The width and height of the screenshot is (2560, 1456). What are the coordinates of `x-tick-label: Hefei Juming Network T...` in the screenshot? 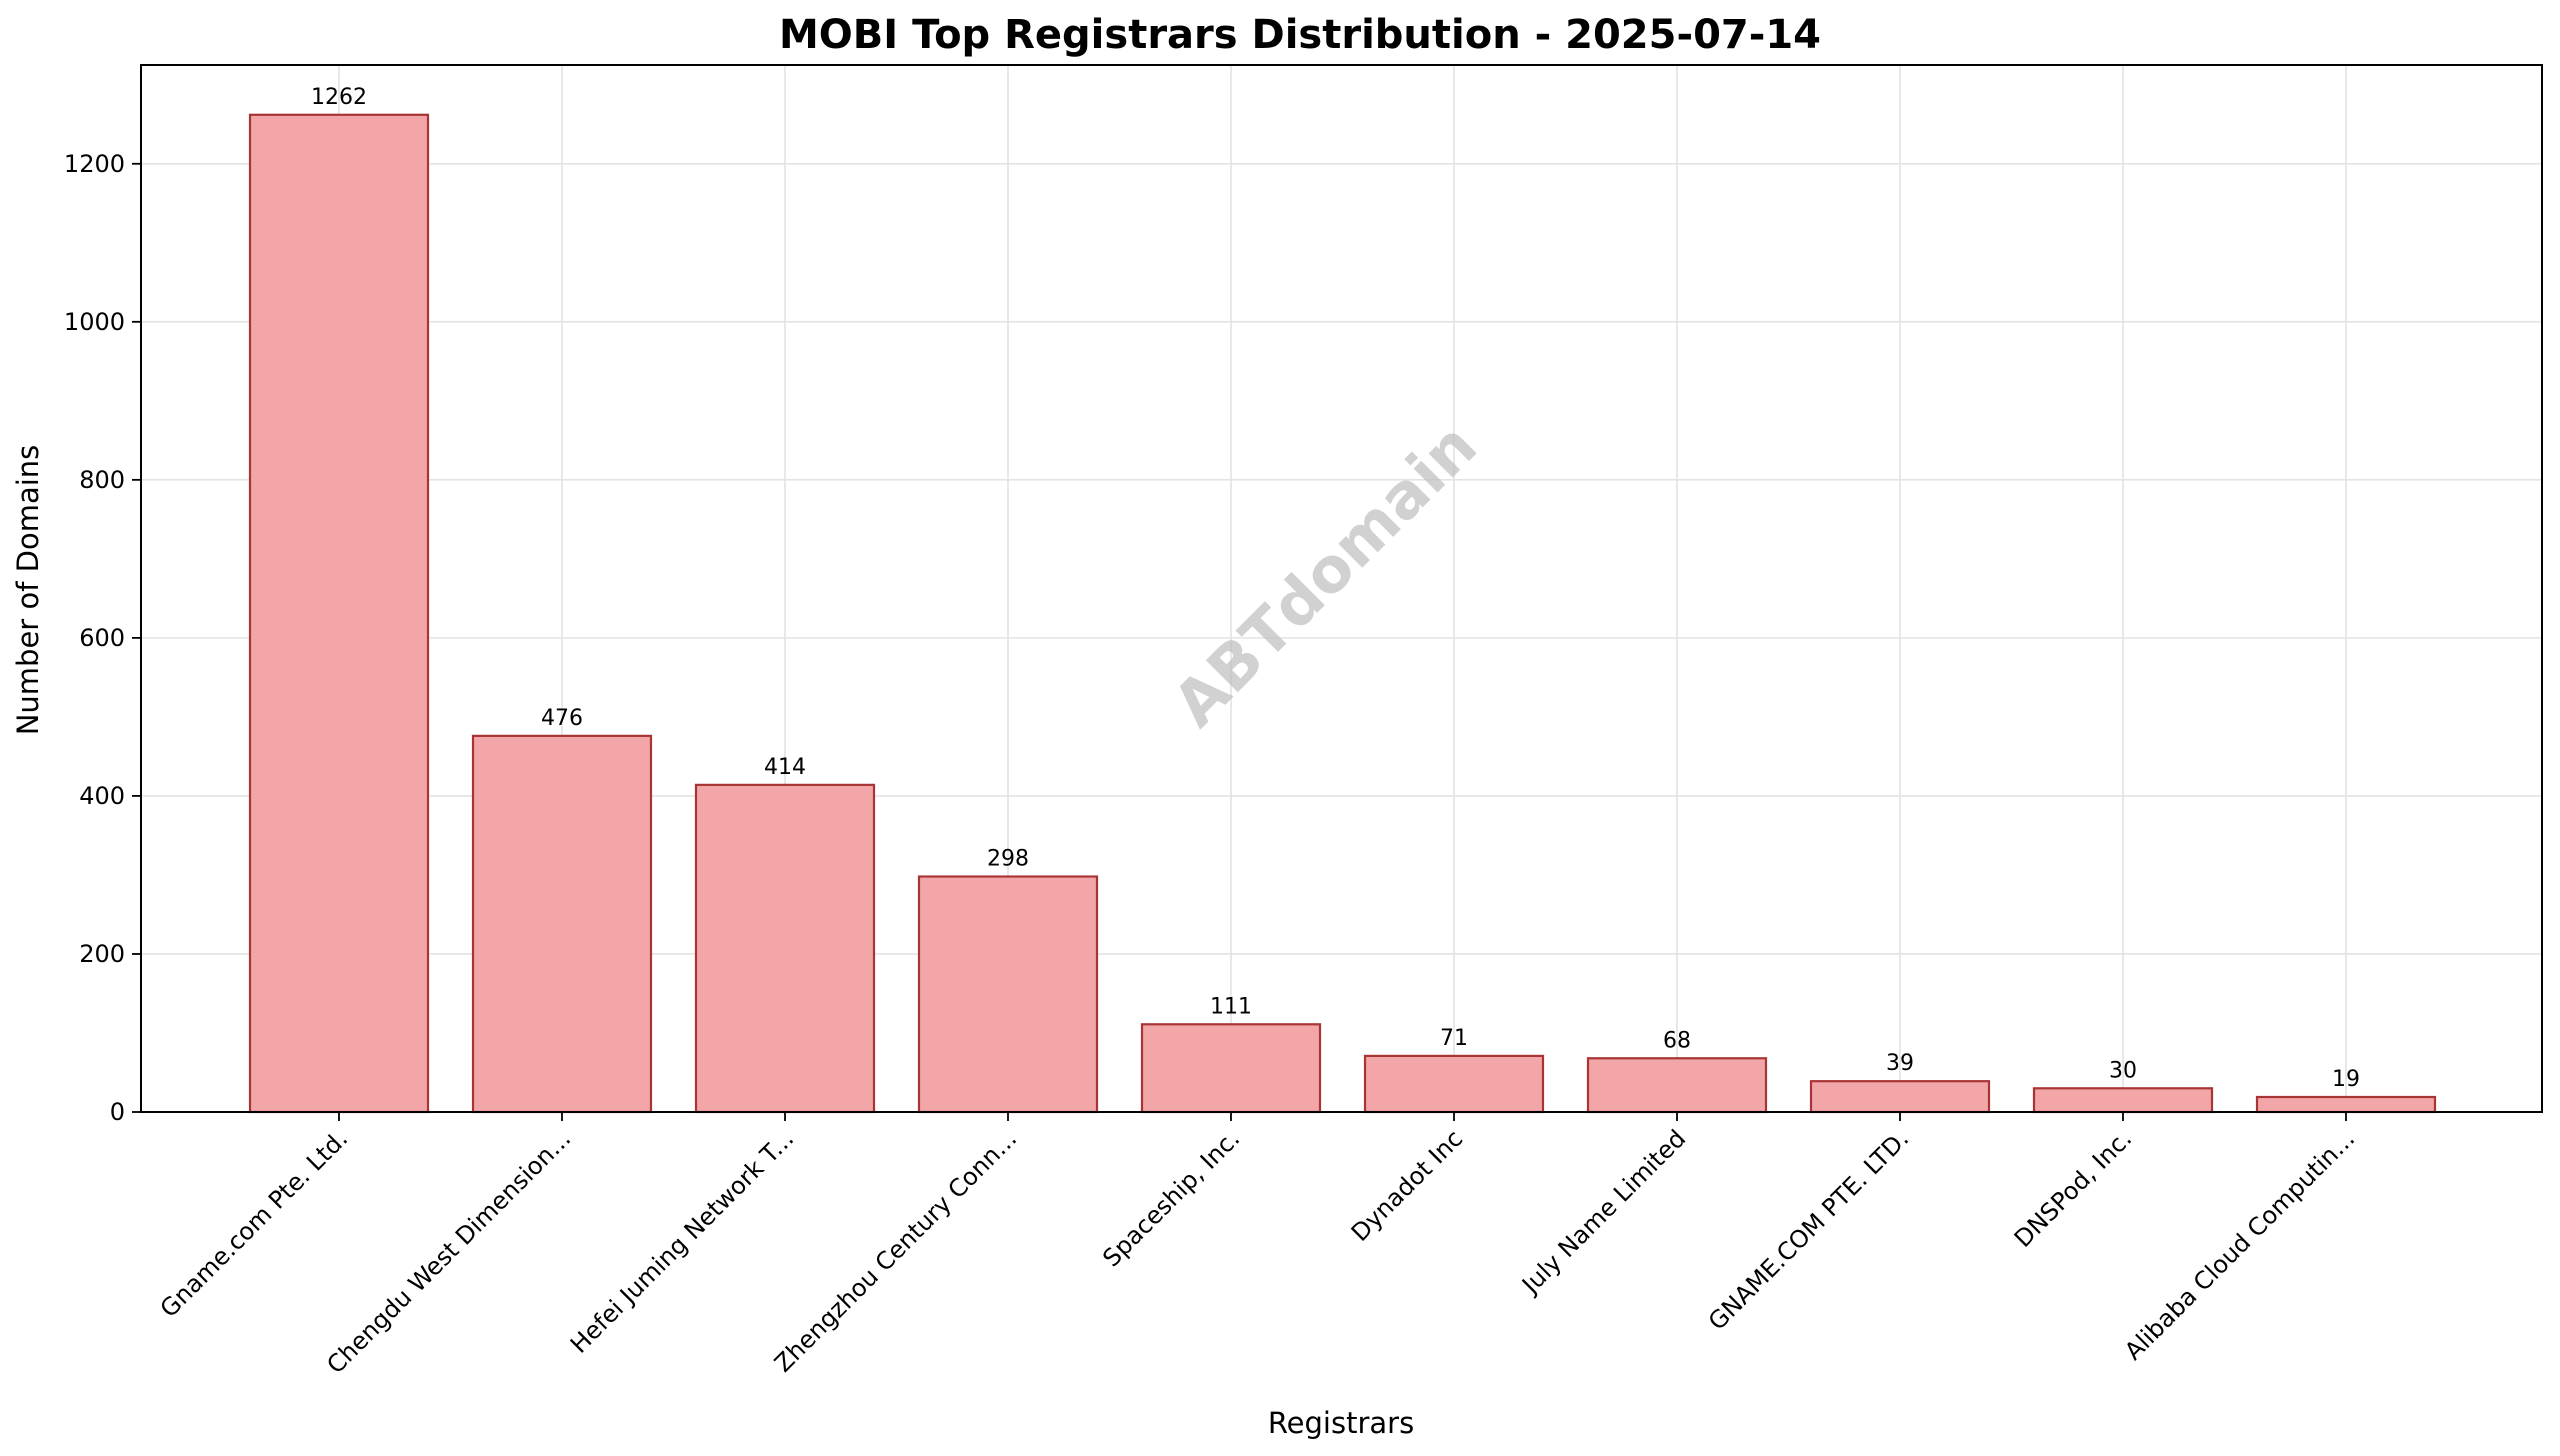 It's located at (682, 1241).